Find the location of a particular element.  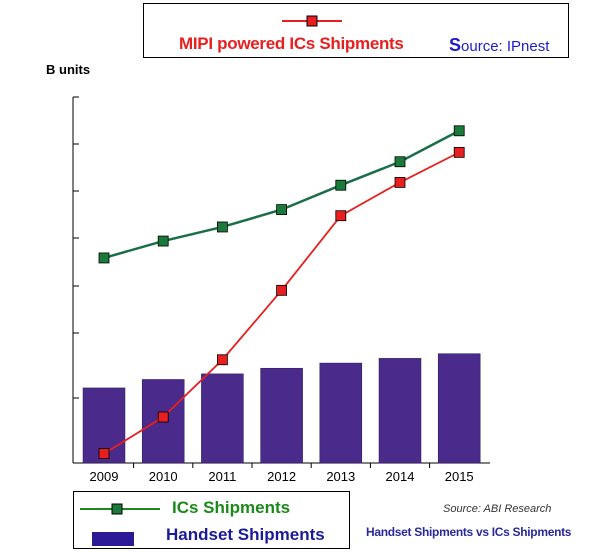

source-abi-note: Source: ABI Research is located at coordinates (497, 509).